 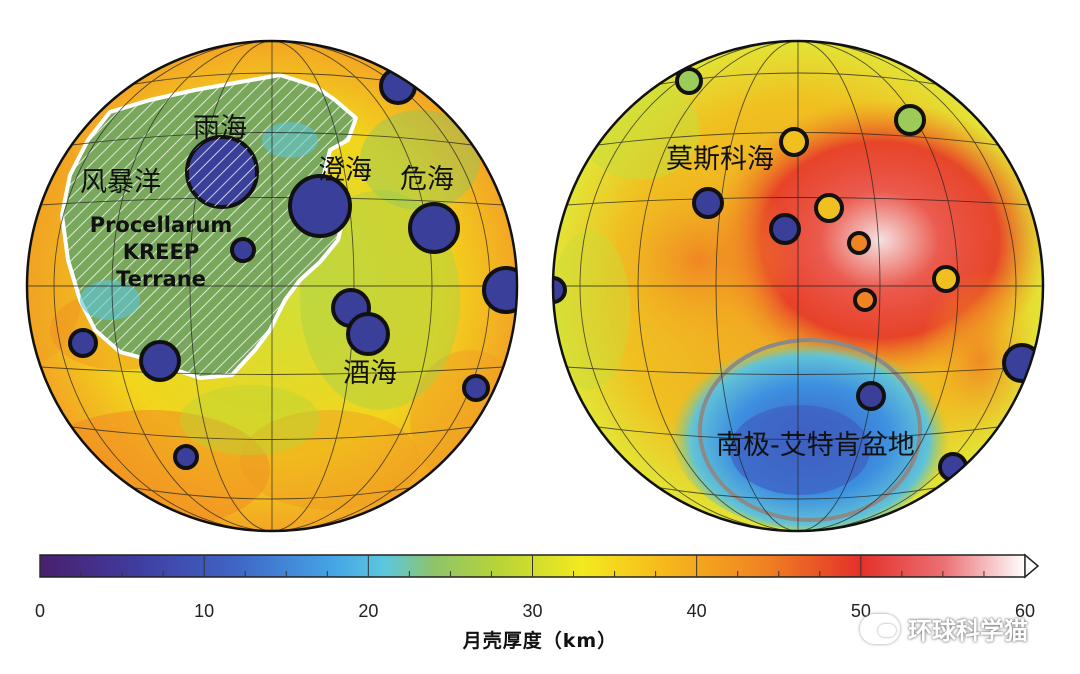 What do you see at coordinates (160, 361) in the screenshot?
I see `humorum-basin` at bounding box center [160, 361].